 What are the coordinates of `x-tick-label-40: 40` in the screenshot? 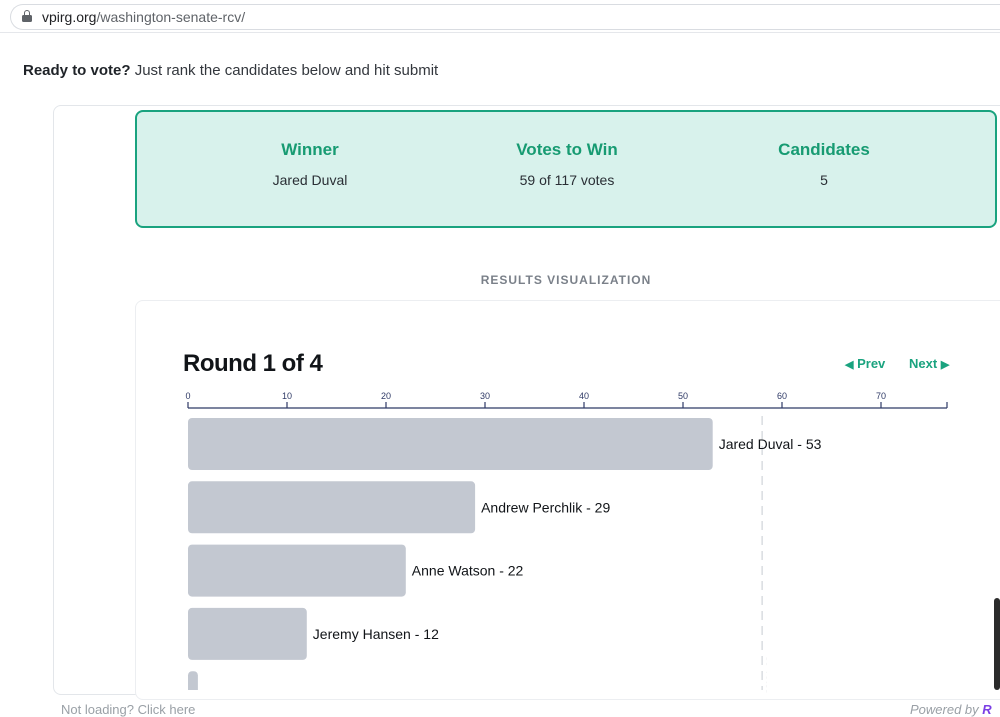 It's located at (584, 396).